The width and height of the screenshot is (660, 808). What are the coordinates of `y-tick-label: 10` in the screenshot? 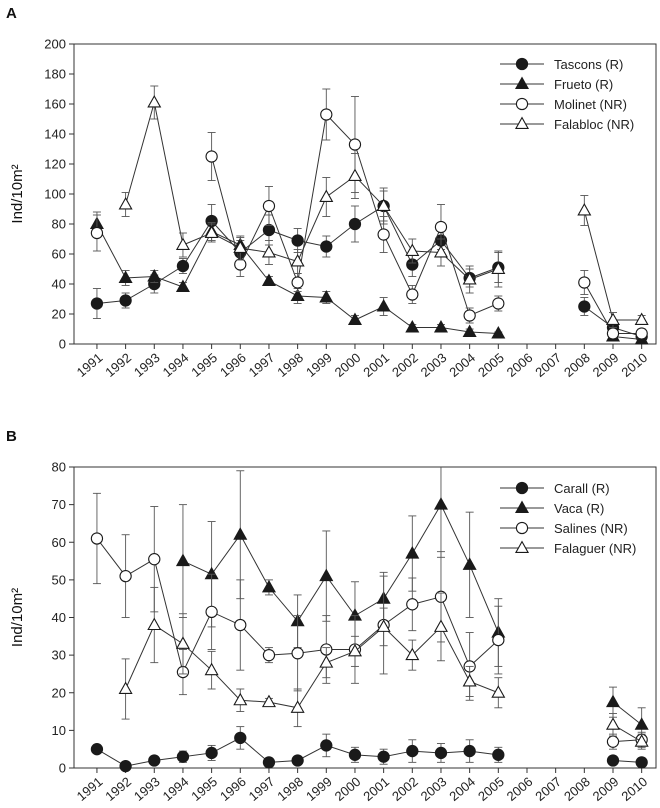 It's located at (59, 730).